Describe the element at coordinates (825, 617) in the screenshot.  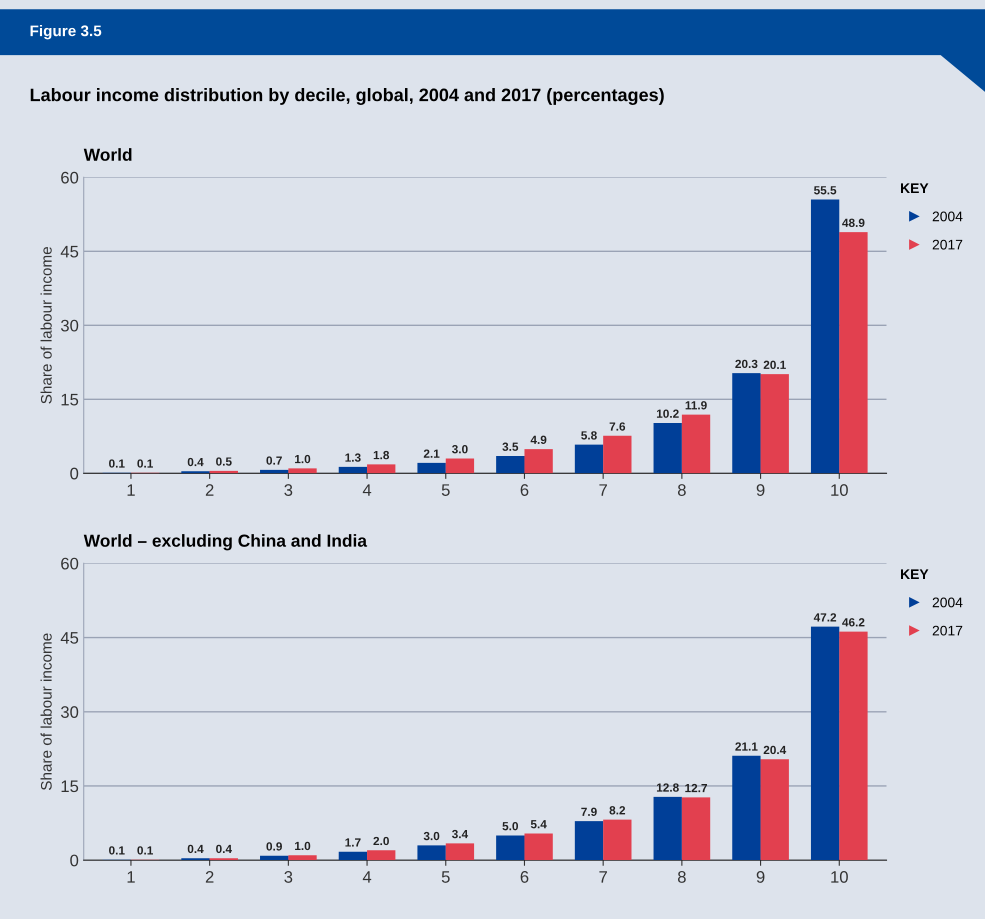
I see `data-label: 47.2` at that location.